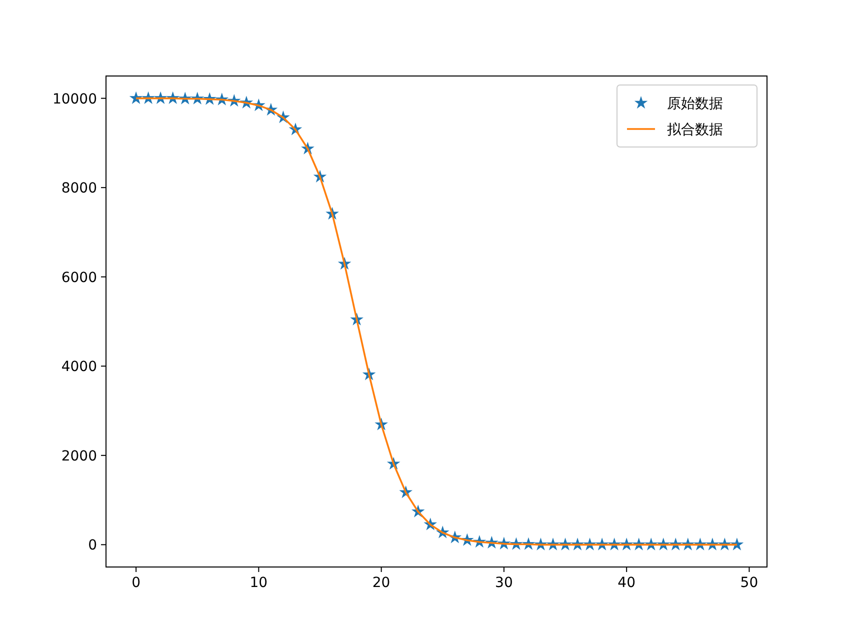 Image resolution: width=851 pixels, height=638 pixels. I want to click on y-tick-label: 4000, so click(79, 367).